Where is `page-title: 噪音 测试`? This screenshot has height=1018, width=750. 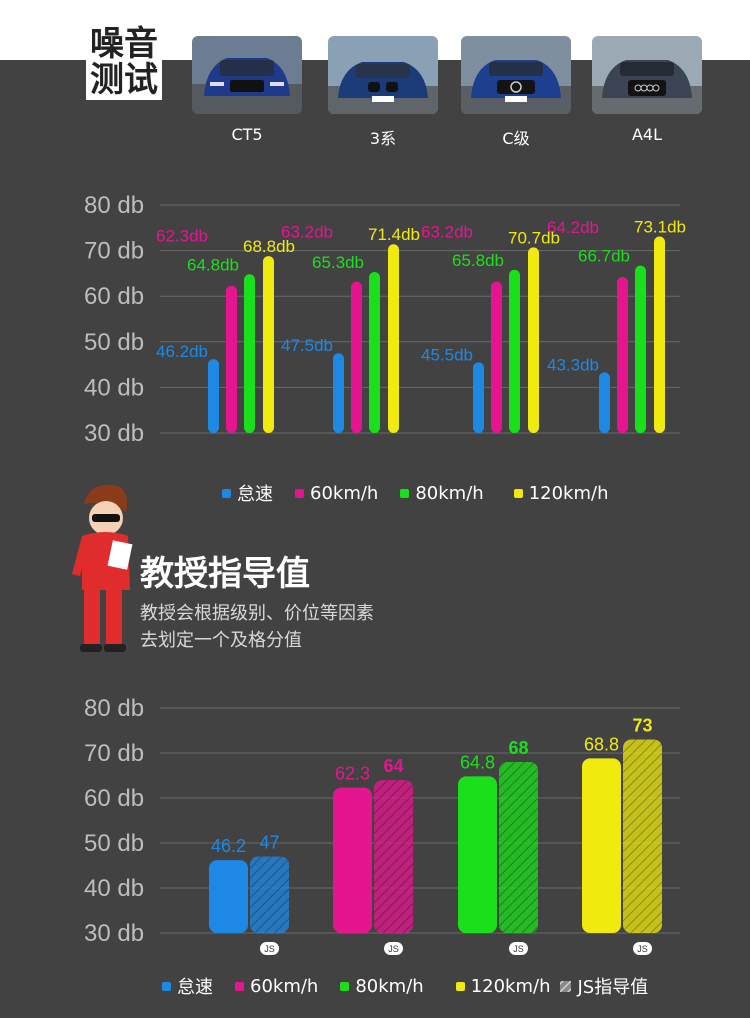
page-title: 噪音 测试 is located at coordinates (124, 61).